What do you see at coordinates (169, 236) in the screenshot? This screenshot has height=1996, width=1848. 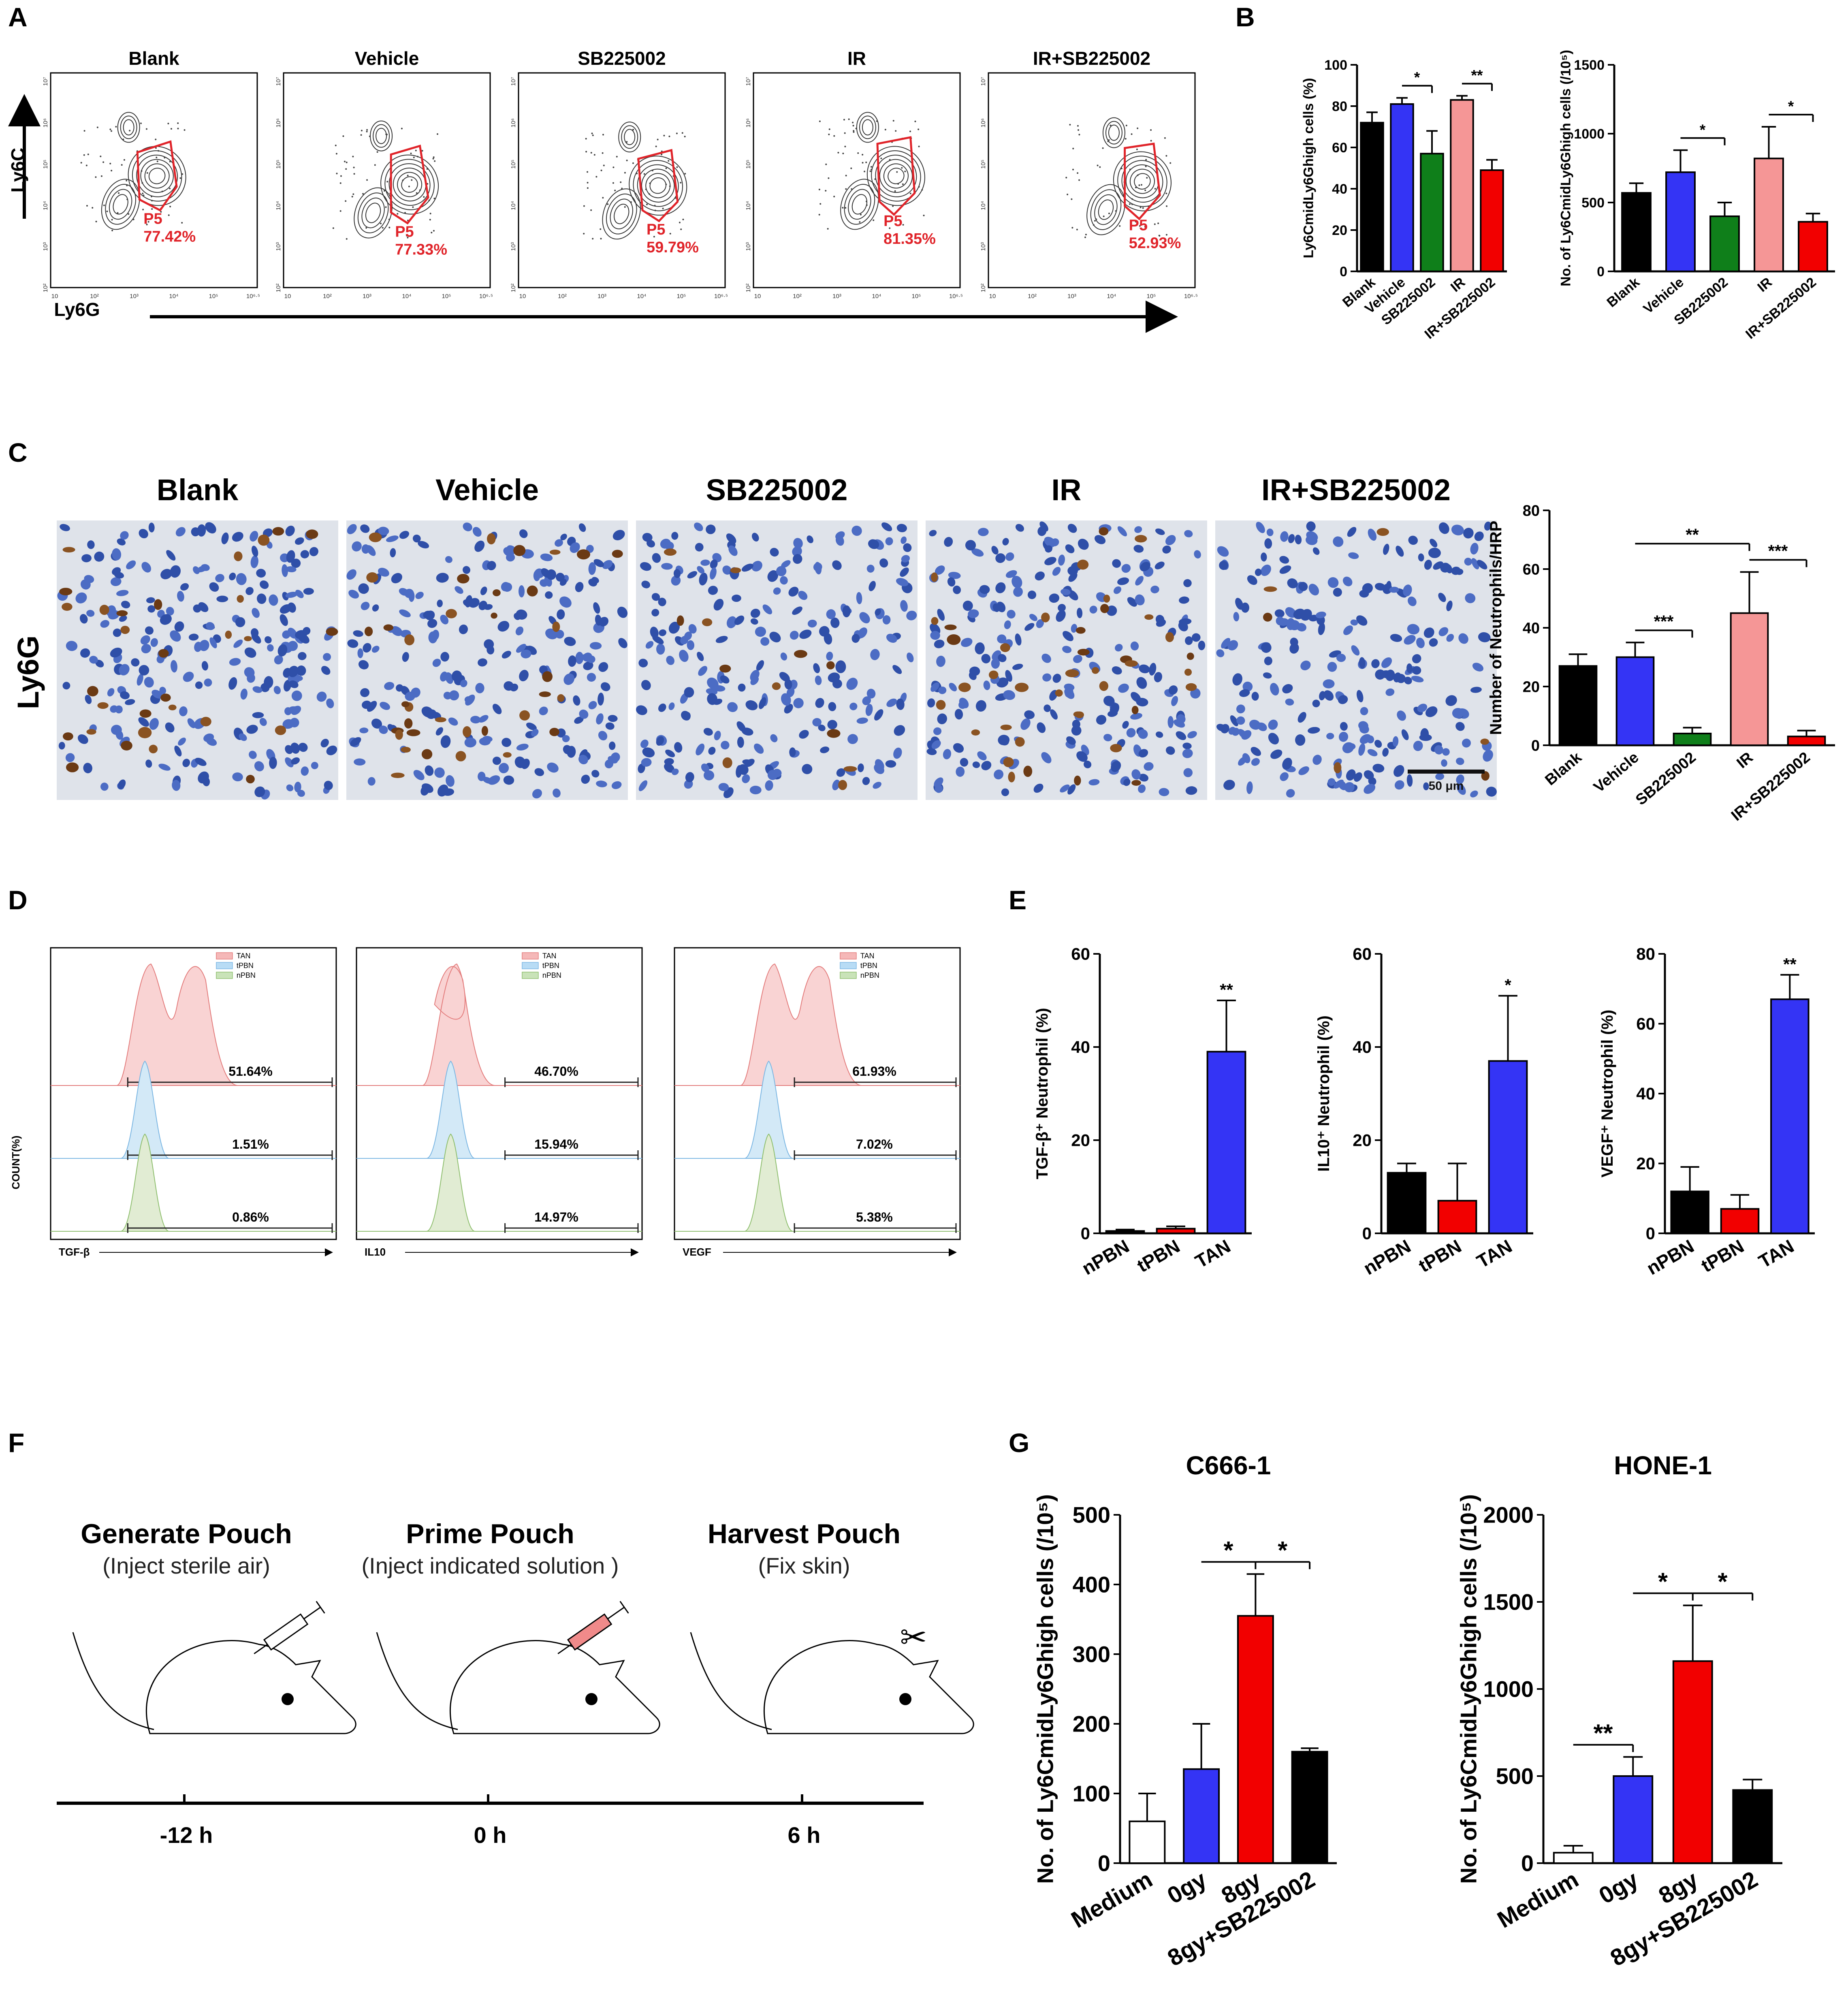 I see `gate-percentage: 77.42%` at bounding box center [169, 236].